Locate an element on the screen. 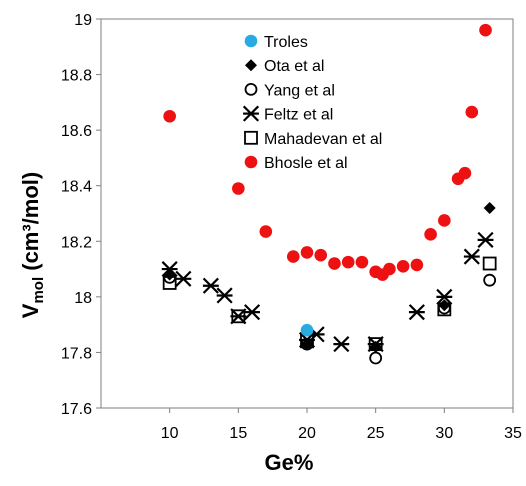 This screenshot has height=486, width=526. y-tick-label: 17.6 is located at coordinates (76, 409).